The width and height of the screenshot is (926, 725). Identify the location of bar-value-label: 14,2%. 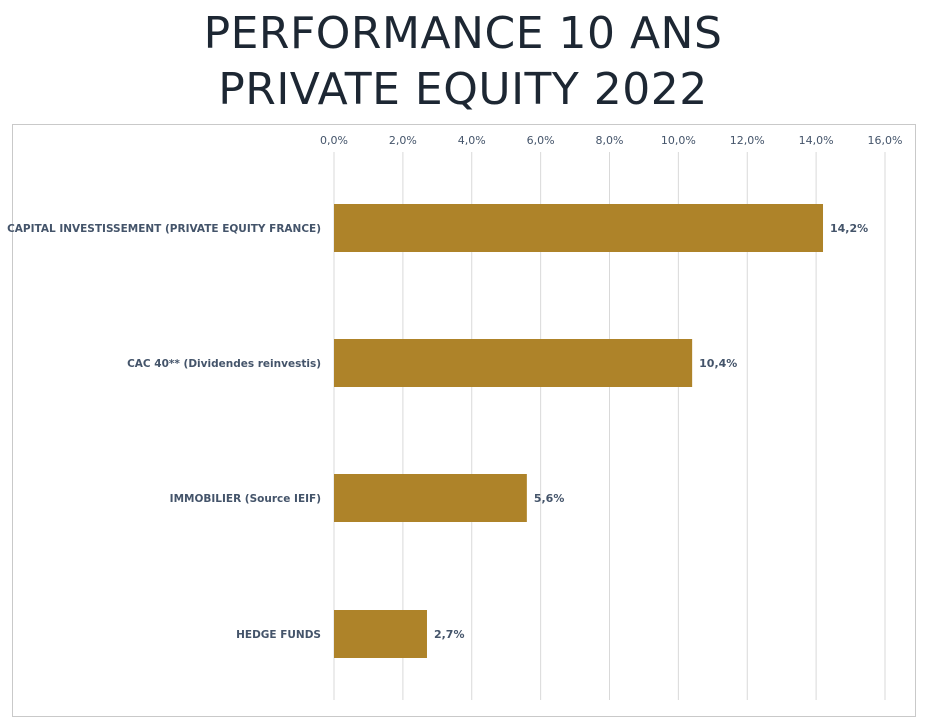
(849, 228).